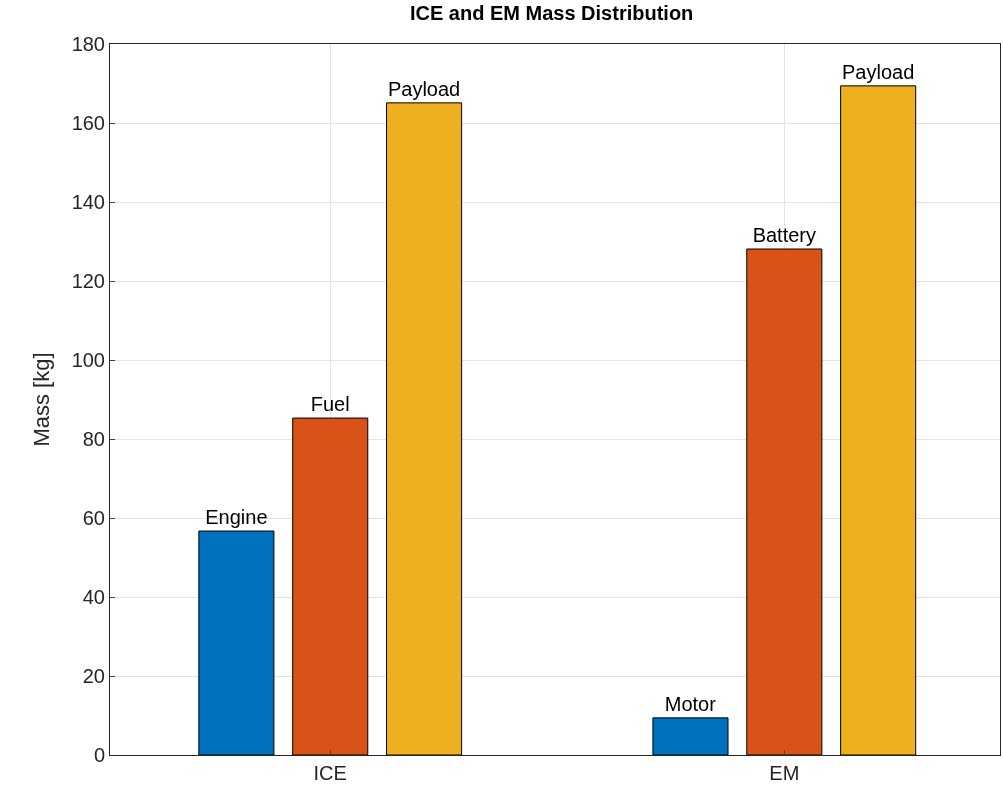  Describe the element at coordinates (93, 439) in the screenshot. I see `y-tick-label: 80` at that location.